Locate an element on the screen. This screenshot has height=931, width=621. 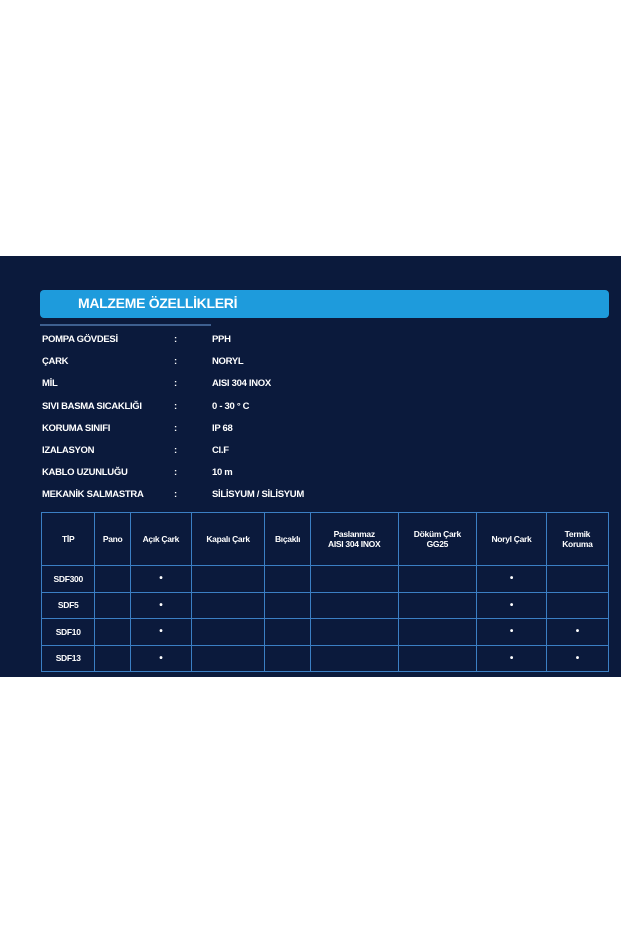
spec-value: 0 - 30 ° C is located at coordinates (231, 406).